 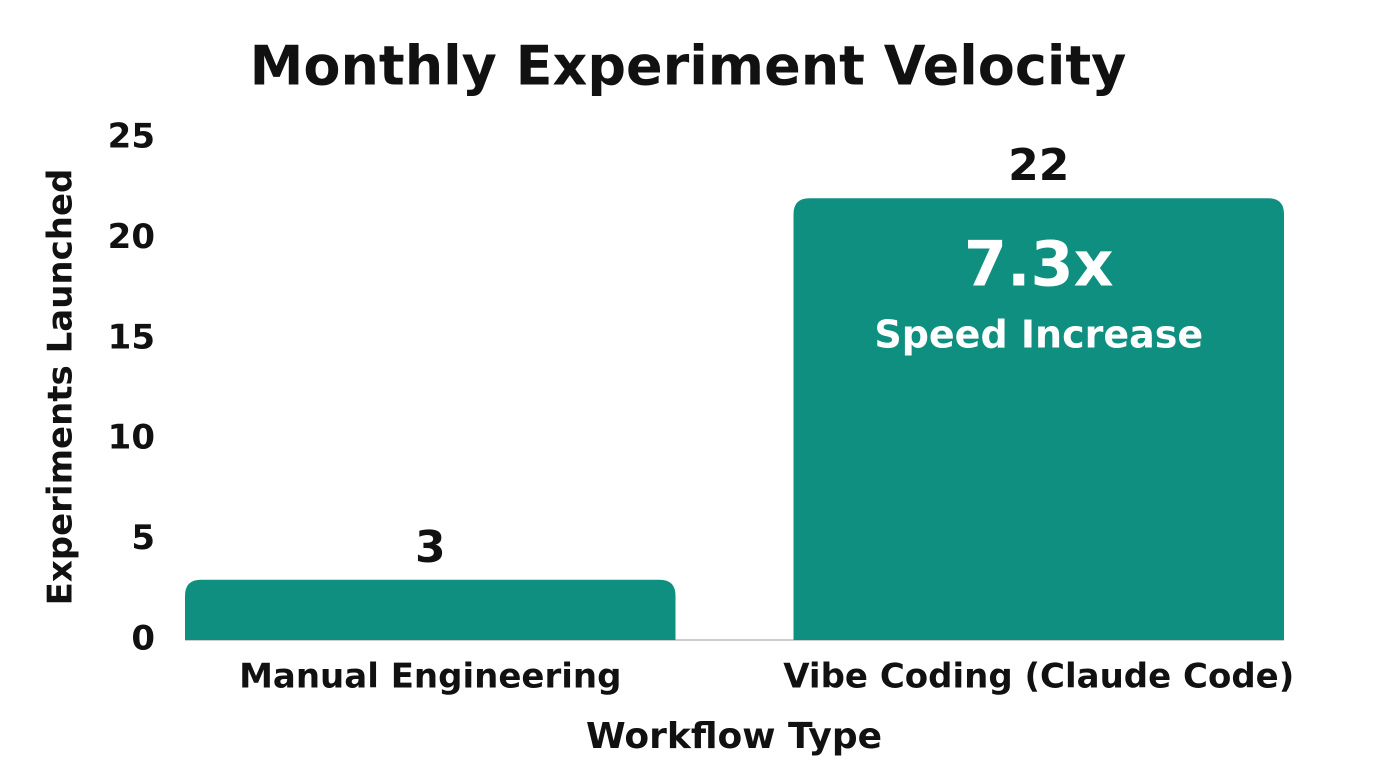 What do you see at coordinates (430, 609) in the screenshot?
I see `bar` at bounding box center [430, 609].